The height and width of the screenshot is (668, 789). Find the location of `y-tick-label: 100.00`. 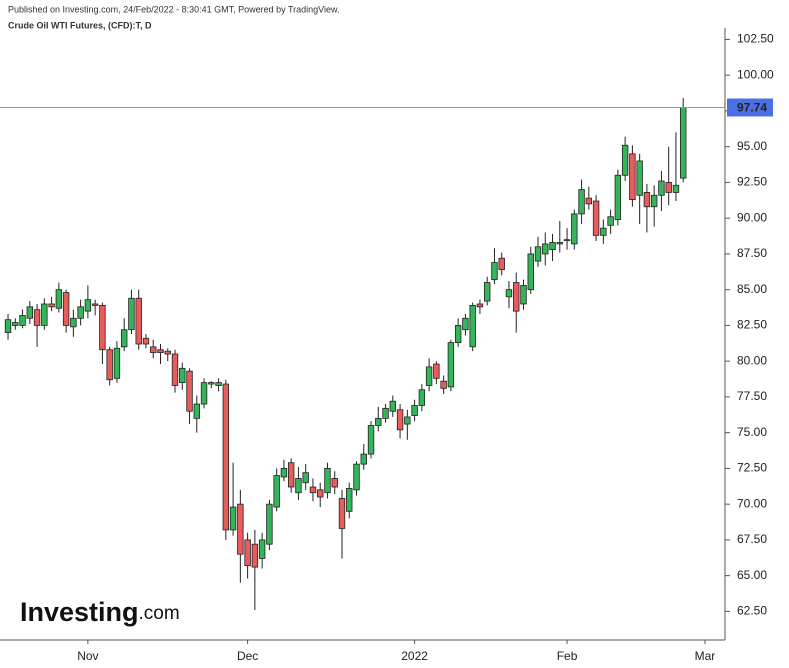

y-tick-label: 100.00 is located at coordinates (755, 74).